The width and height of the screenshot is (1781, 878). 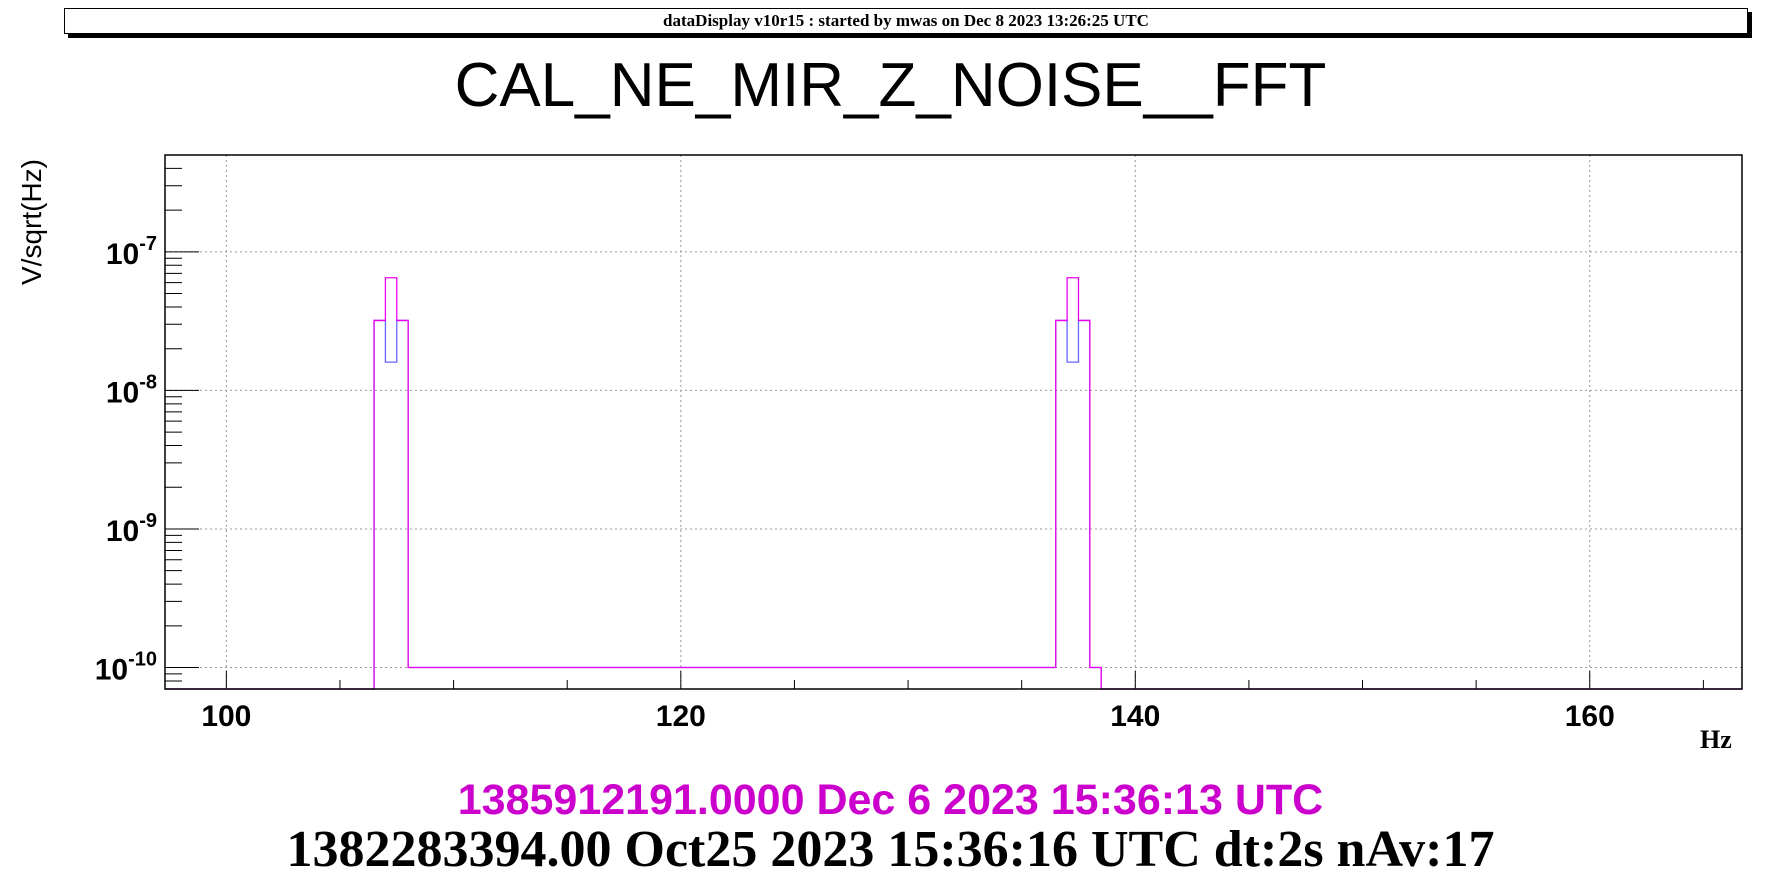 I want to click on y-tick-label: 10⁻⁸, so click(x=131, y=390).